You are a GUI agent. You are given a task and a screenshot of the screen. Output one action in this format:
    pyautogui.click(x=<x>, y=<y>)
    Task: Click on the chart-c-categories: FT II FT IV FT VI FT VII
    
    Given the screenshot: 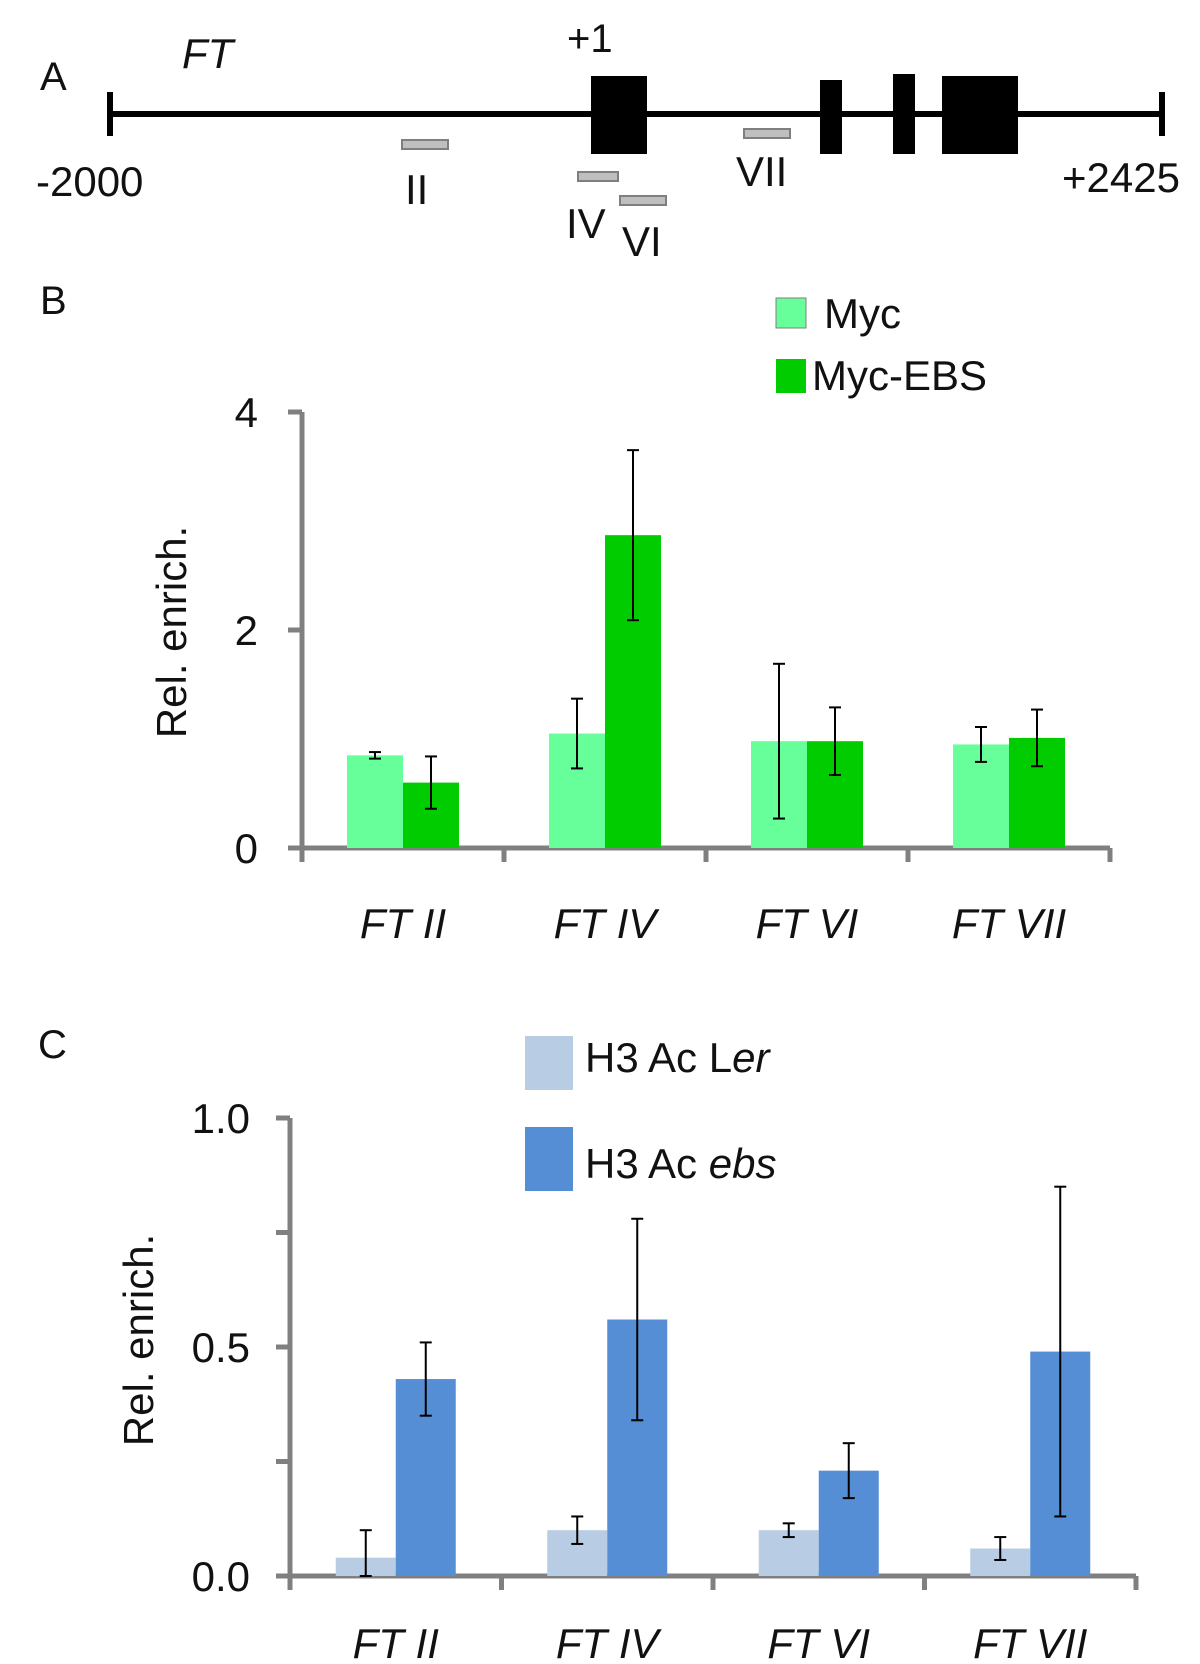 What is the action you would take?
    pyautogui.click(x=720, y=1642)
    